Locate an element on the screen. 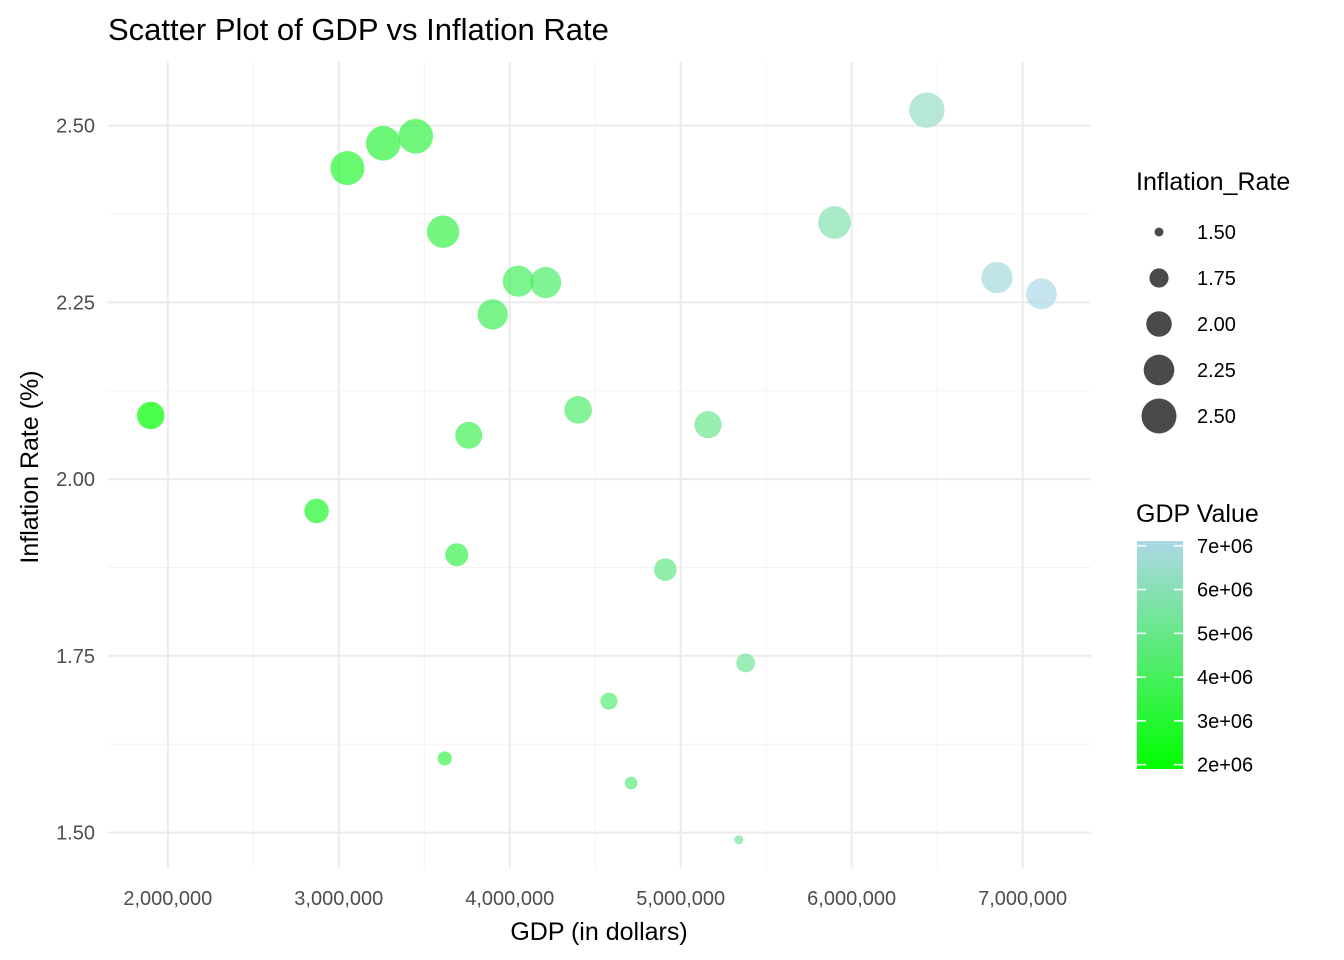  y-tick-label: 2.25 is located at coordinates (75, 303).